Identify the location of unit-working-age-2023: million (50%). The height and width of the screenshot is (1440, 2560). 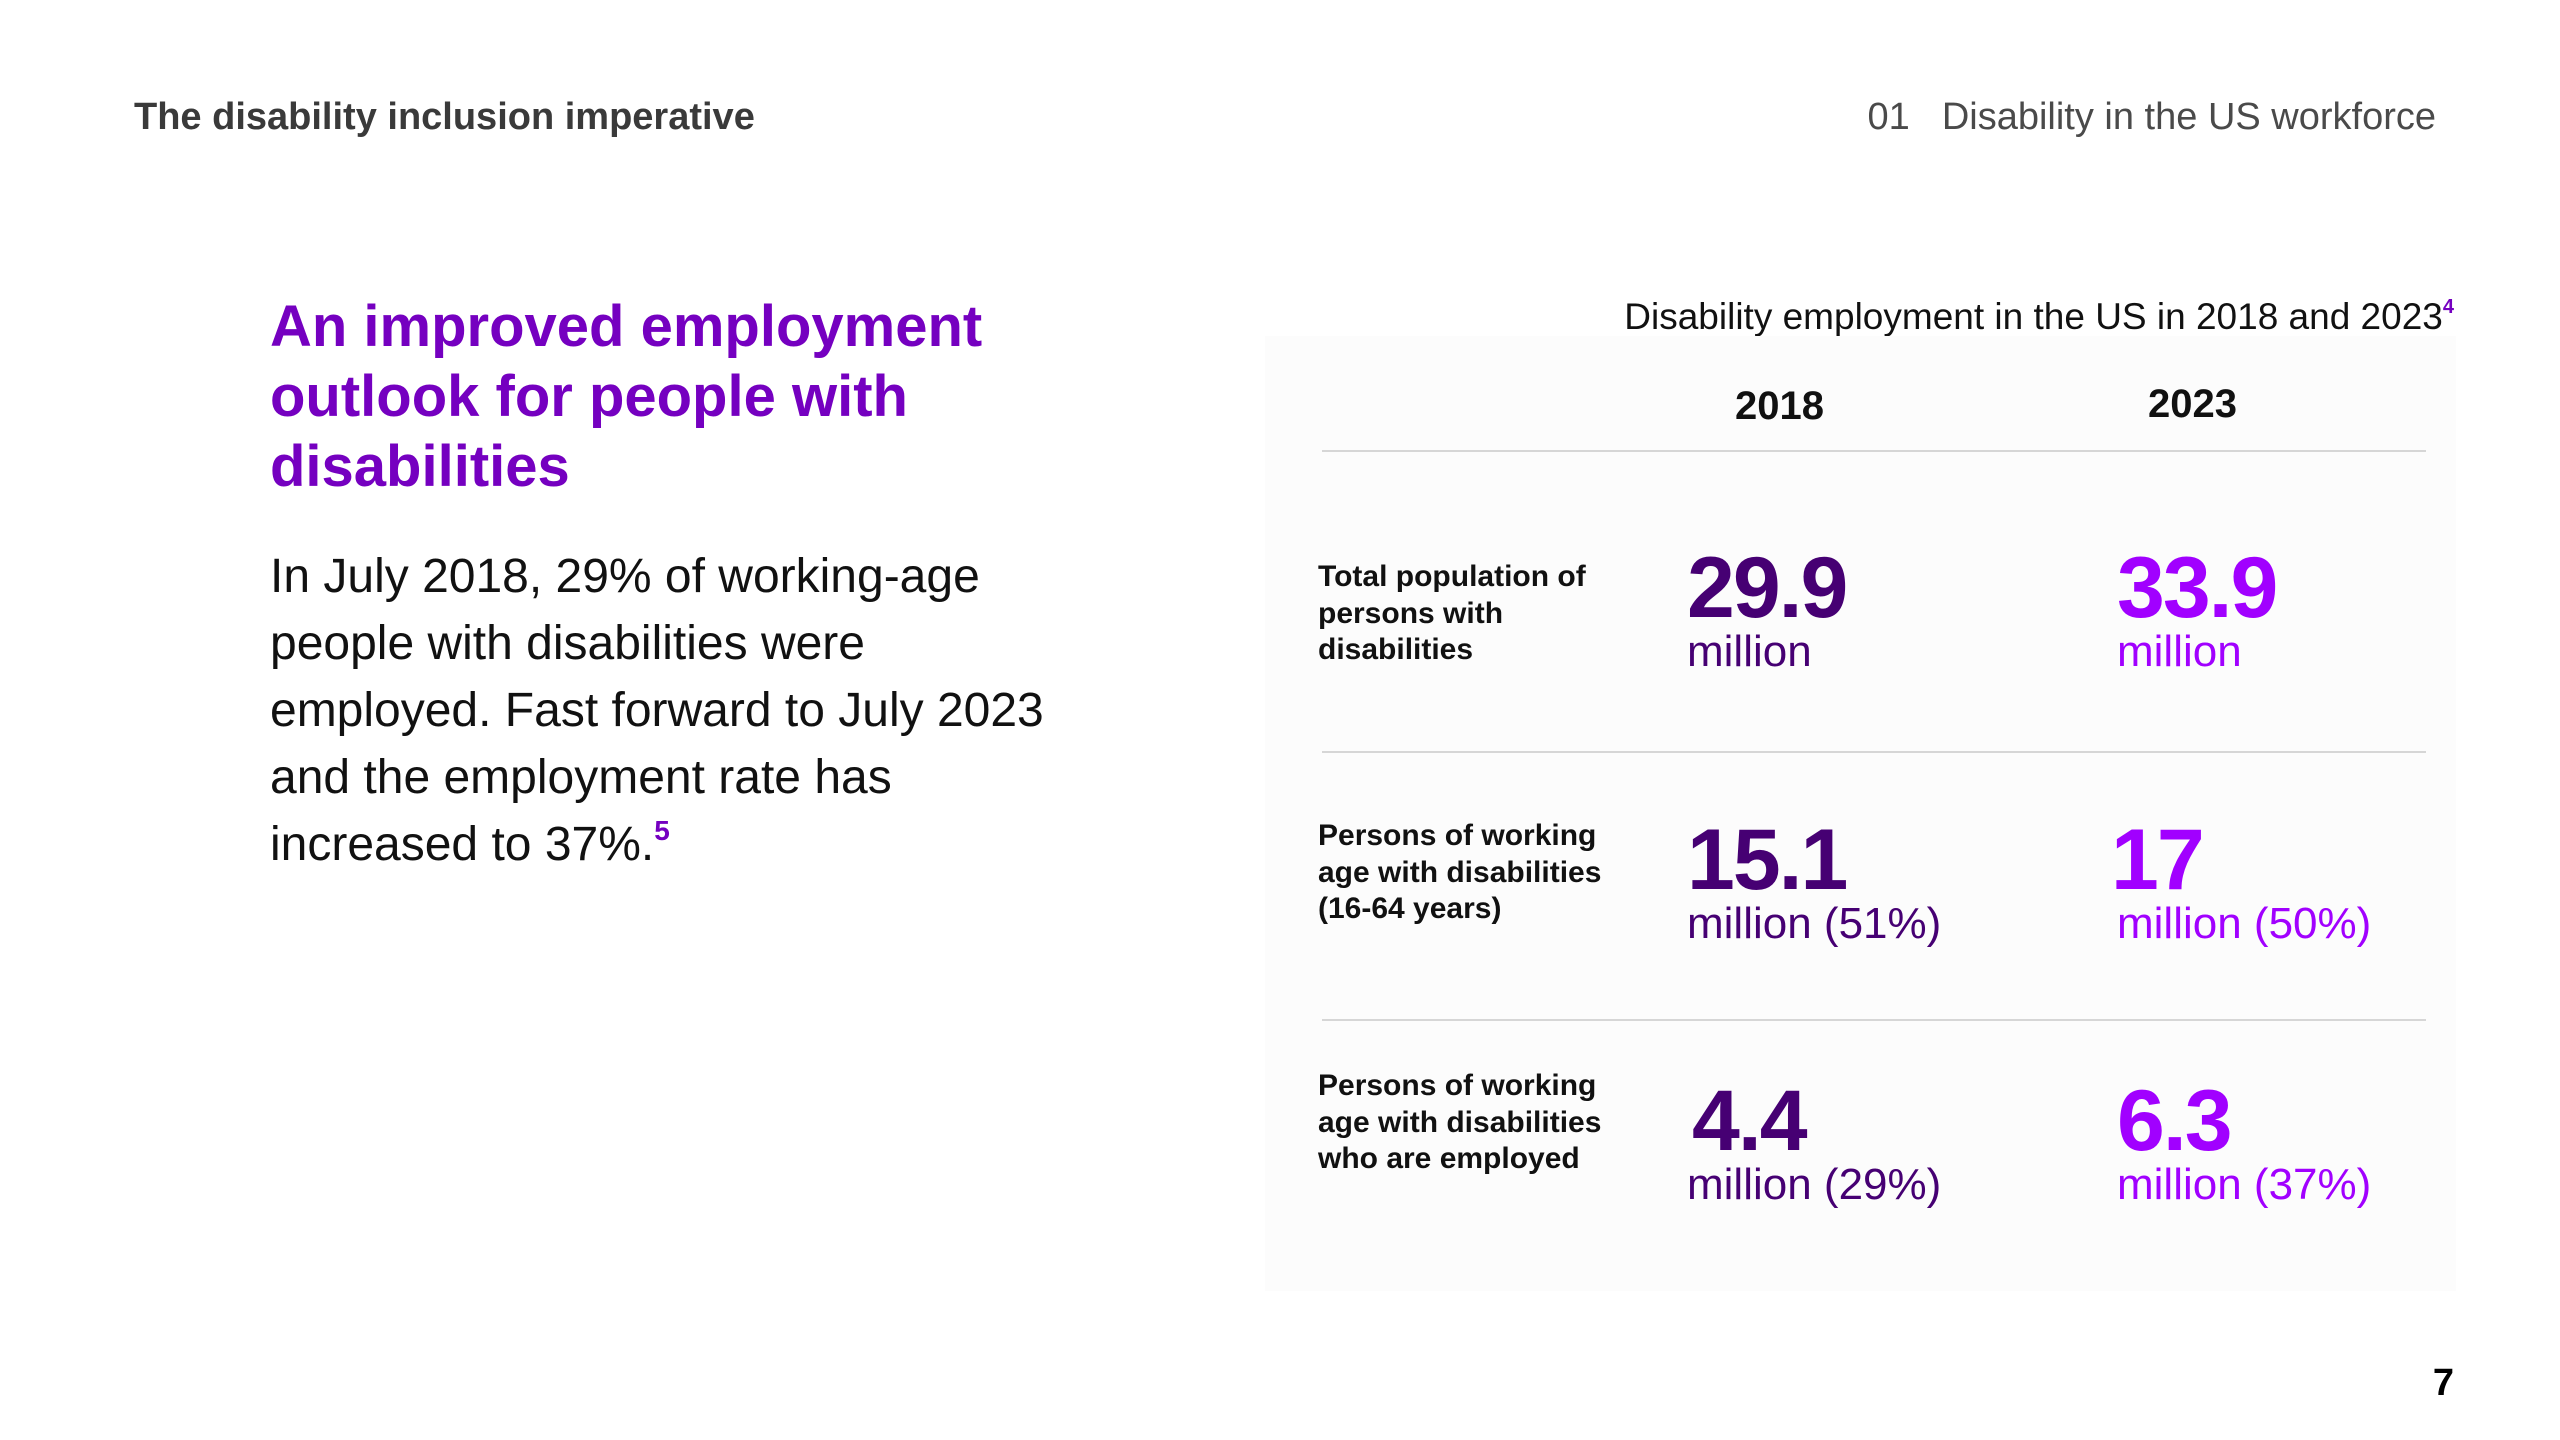
(2244, 923).